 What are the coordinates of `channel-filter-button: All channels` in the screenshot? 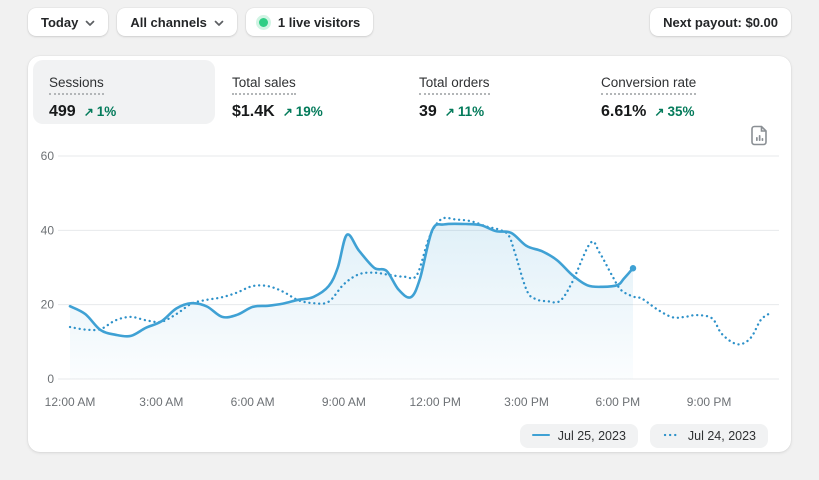 It's located at (177, 22).